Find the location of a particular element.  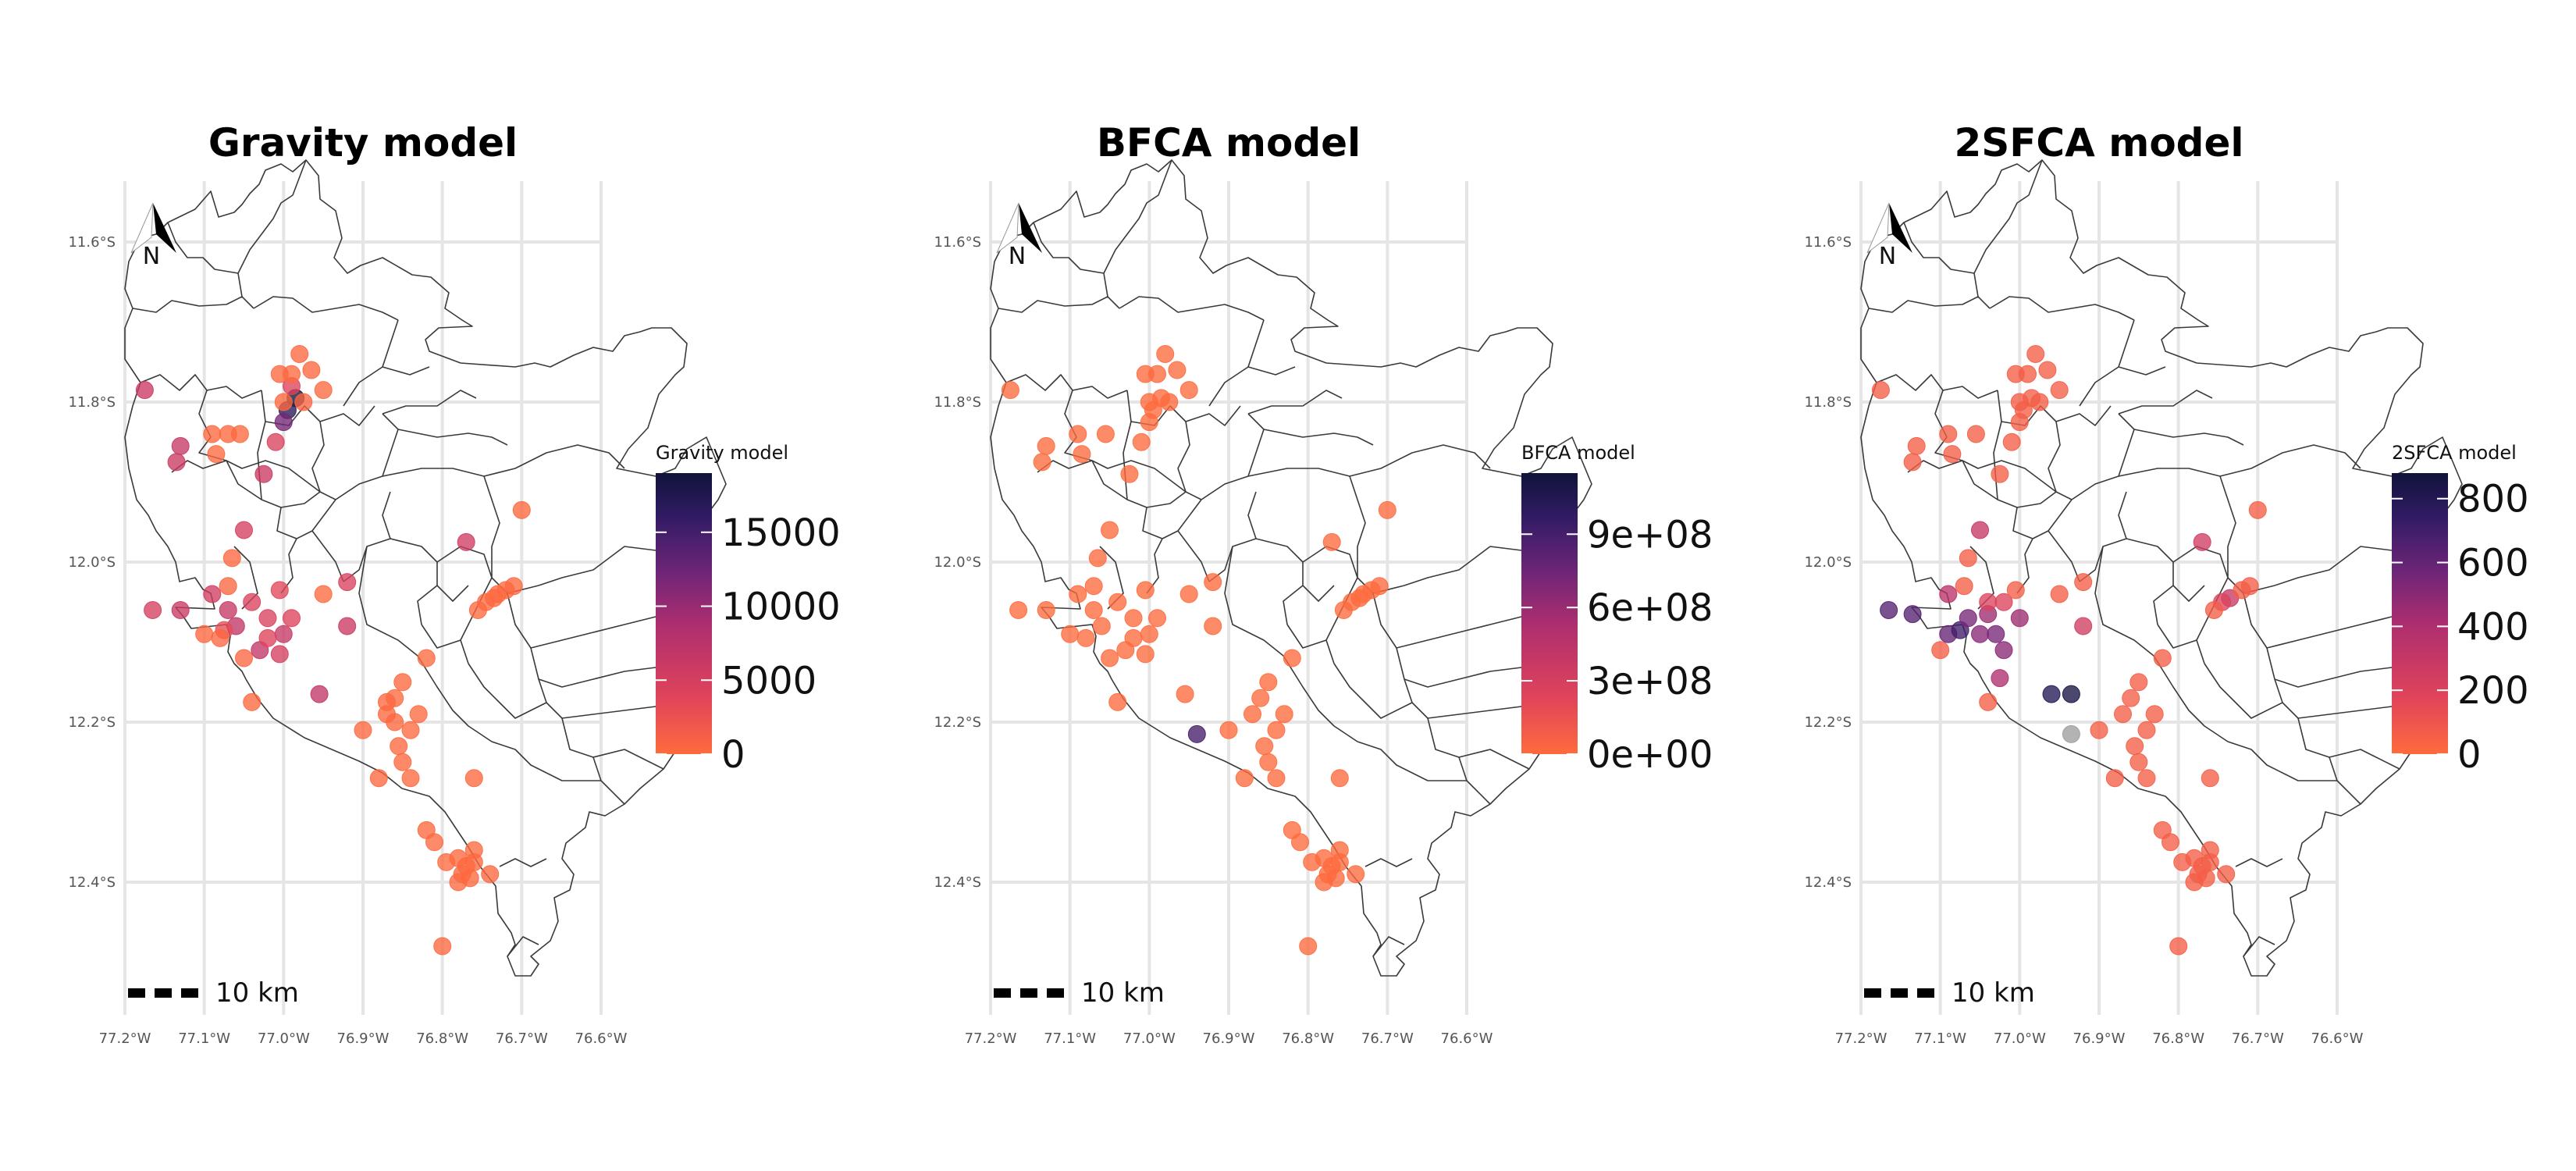

lon-tick-label: 76.7°W is located at coordinates (1387, 1038).